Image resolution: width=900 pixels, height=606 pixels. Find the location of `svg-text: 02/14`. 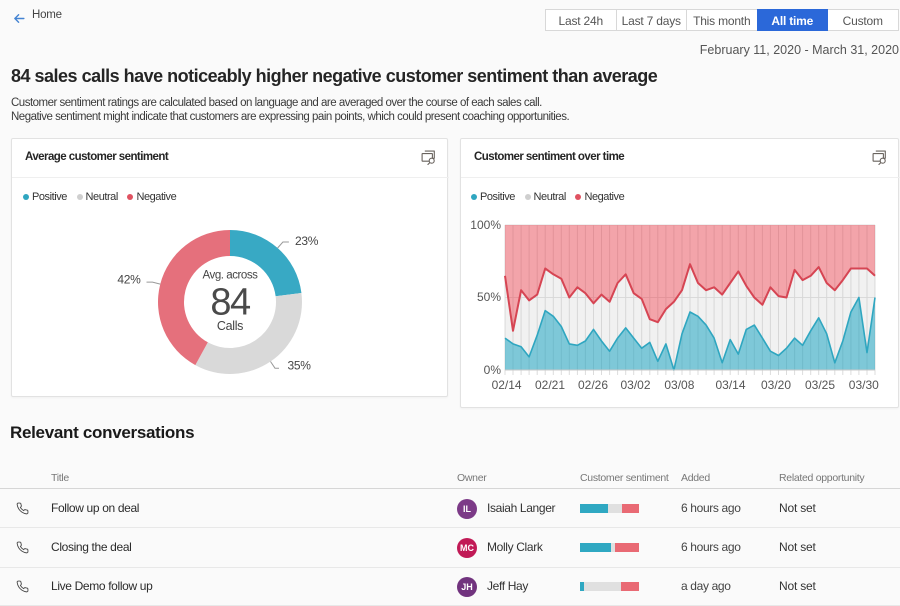

svg-text: 02/14 is located at coordinates (507, 385).